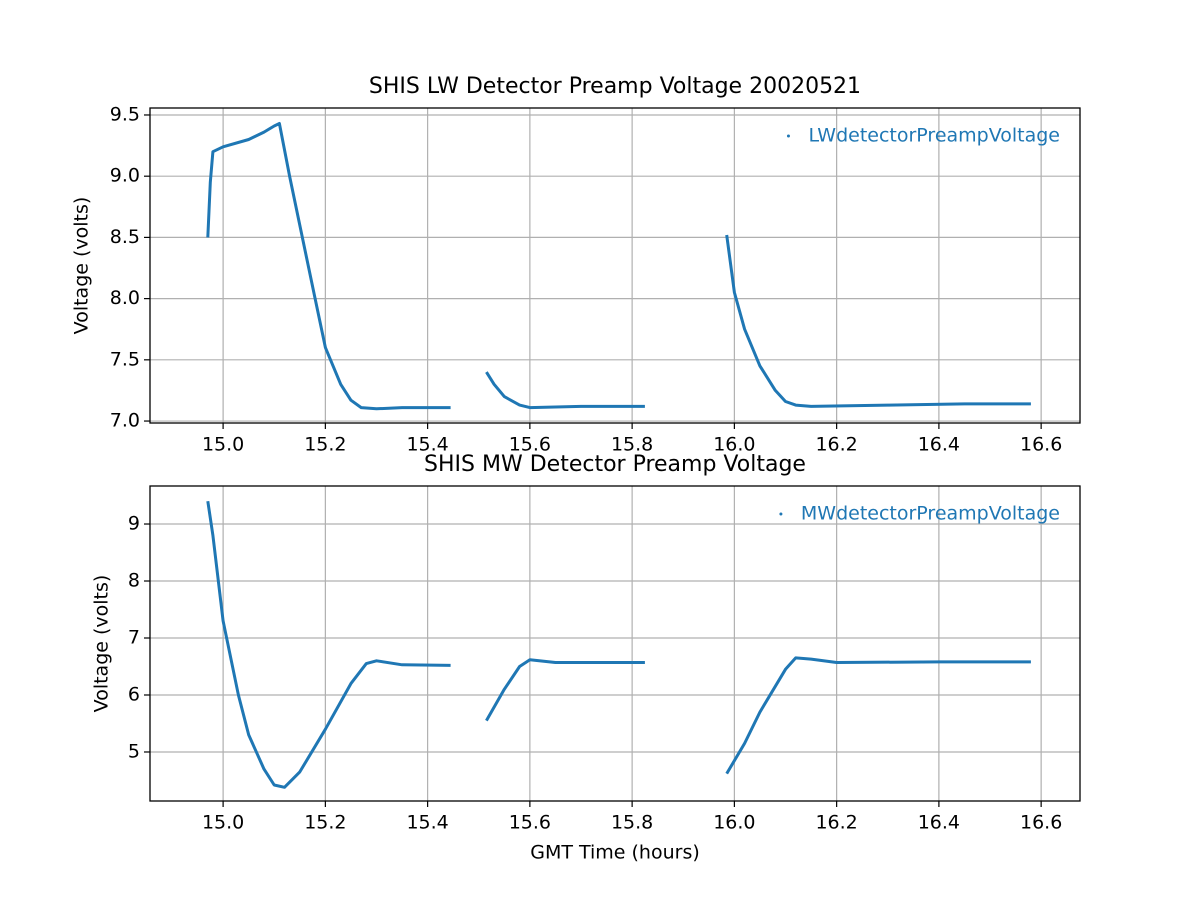  What do you see at coordinates (615, 853) in the screenshot?
I see `x-axis-label: GMT Time (hours)` at bounding box center [615, 853].